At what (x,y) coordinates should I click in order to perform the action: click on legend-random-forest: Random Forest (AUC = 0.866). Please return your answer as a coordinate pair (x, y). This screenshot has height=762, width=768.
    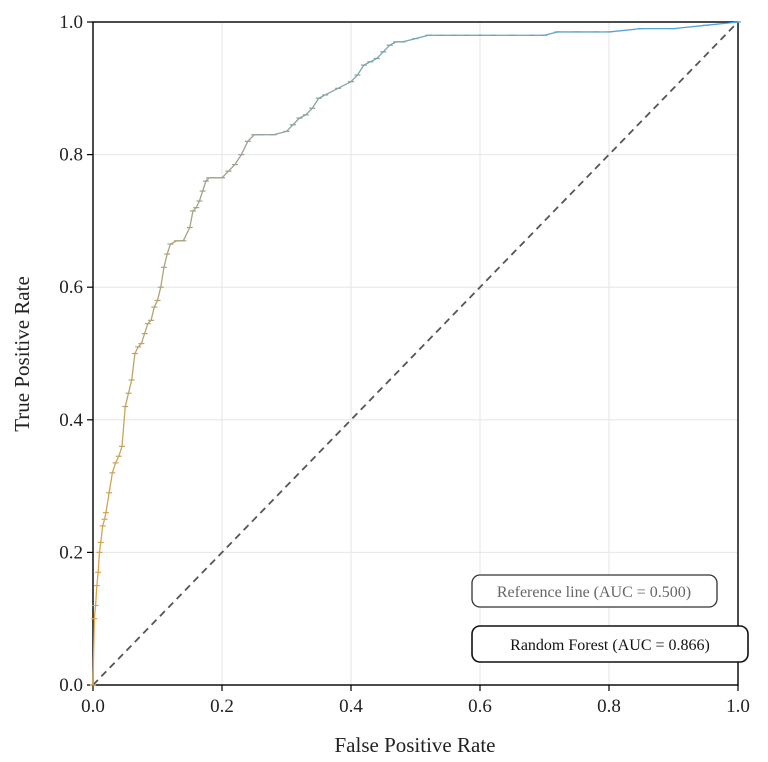
    Looking at the image, I should click on (610, 644).